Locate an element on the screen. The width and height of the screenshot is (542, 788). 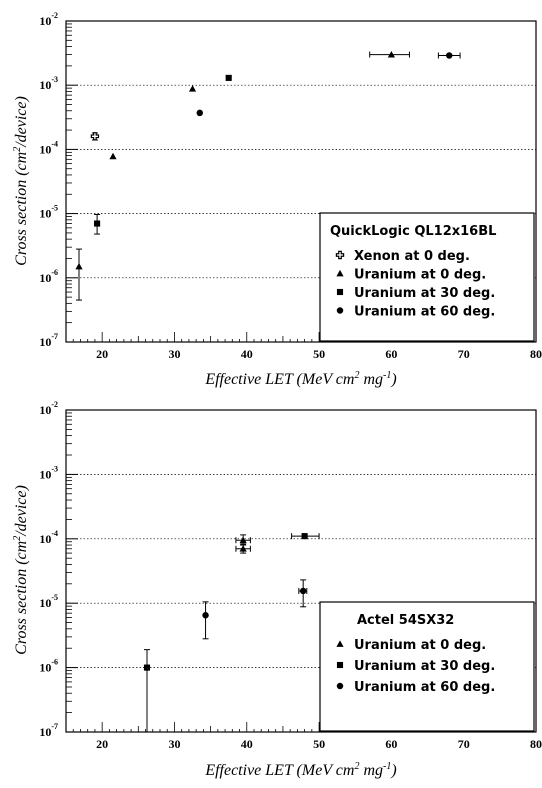
legend-title-top: QuickLogic QL12x16BL is located at coordinates (413, 231).